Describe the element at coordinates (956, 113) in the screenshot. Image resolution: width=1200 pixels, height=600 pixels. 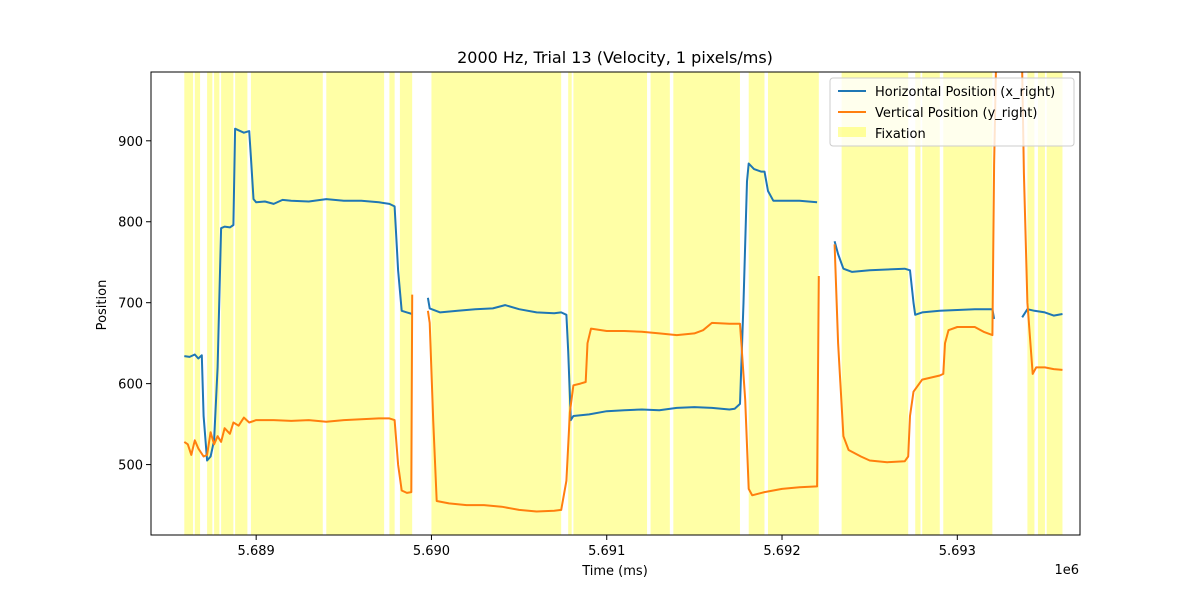
I see `legend-label-vertical: Vertical Position (y_right)` at that location.